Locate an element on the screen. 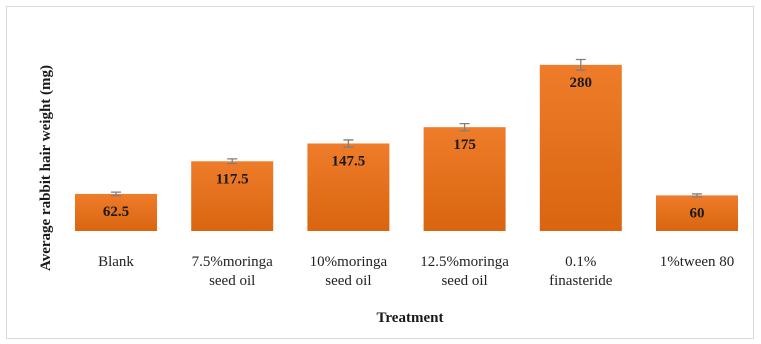 The height and width of the screenshot is (344, 761). x-axis-title: Treatment is located at coordinates (410, 318).